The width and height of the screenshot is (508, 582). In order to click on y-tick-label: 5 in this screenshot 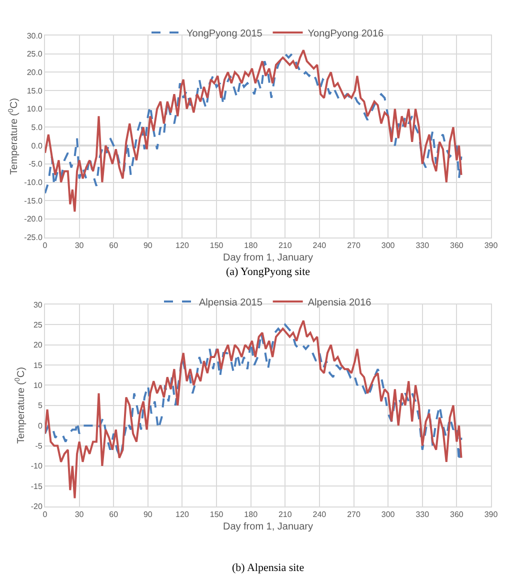, I will do `click(40, 405)`.